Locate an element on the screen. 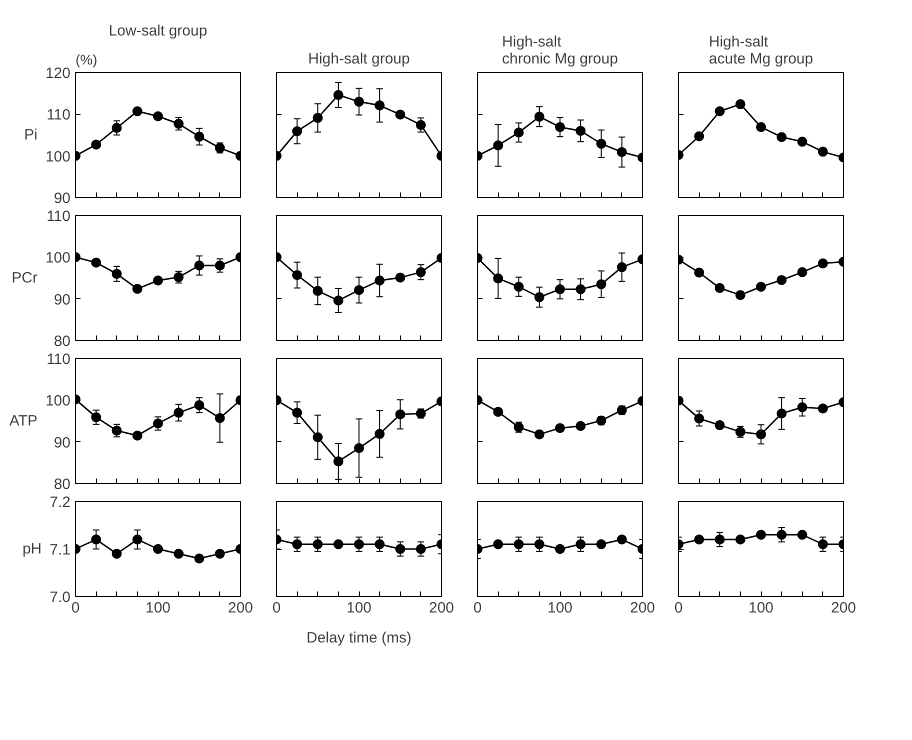 This screenshot has height=740, width=912. y-axis-title: Pi is located at coordinates (31, 135).